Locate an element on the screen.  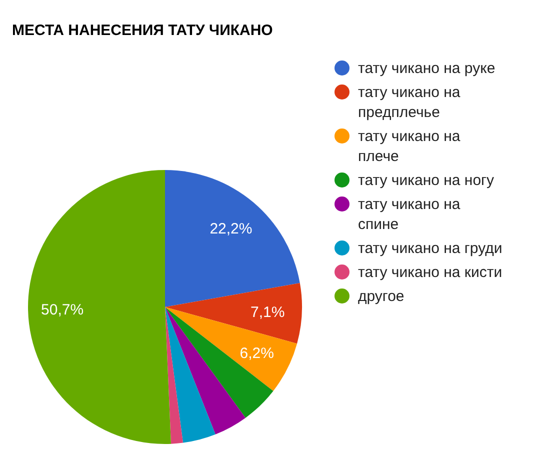
data-label: 50,7% is located at coordinates (62, 309).